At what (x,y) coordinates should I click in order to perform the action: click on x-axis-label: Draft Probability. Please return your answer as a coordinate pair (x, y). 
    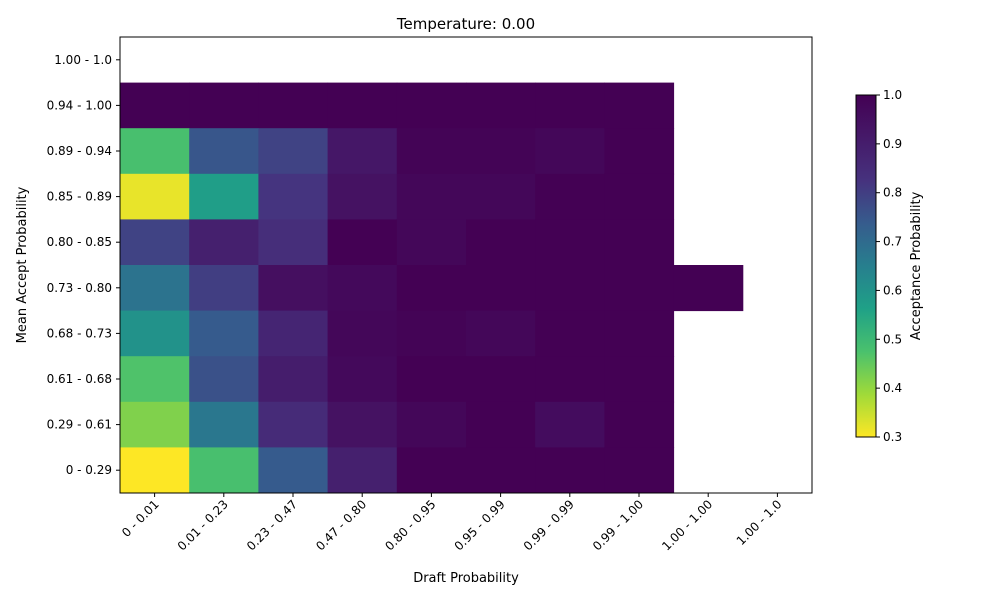
    Looking at the image, I should click on (466, 578).